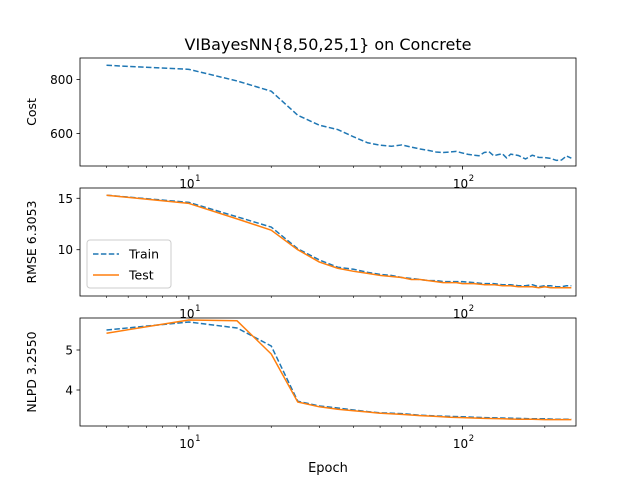  Describe the element at coordinates (31, 241) in the screenshot. I see `y-axis-label: RMSE 6.3053` at that location.